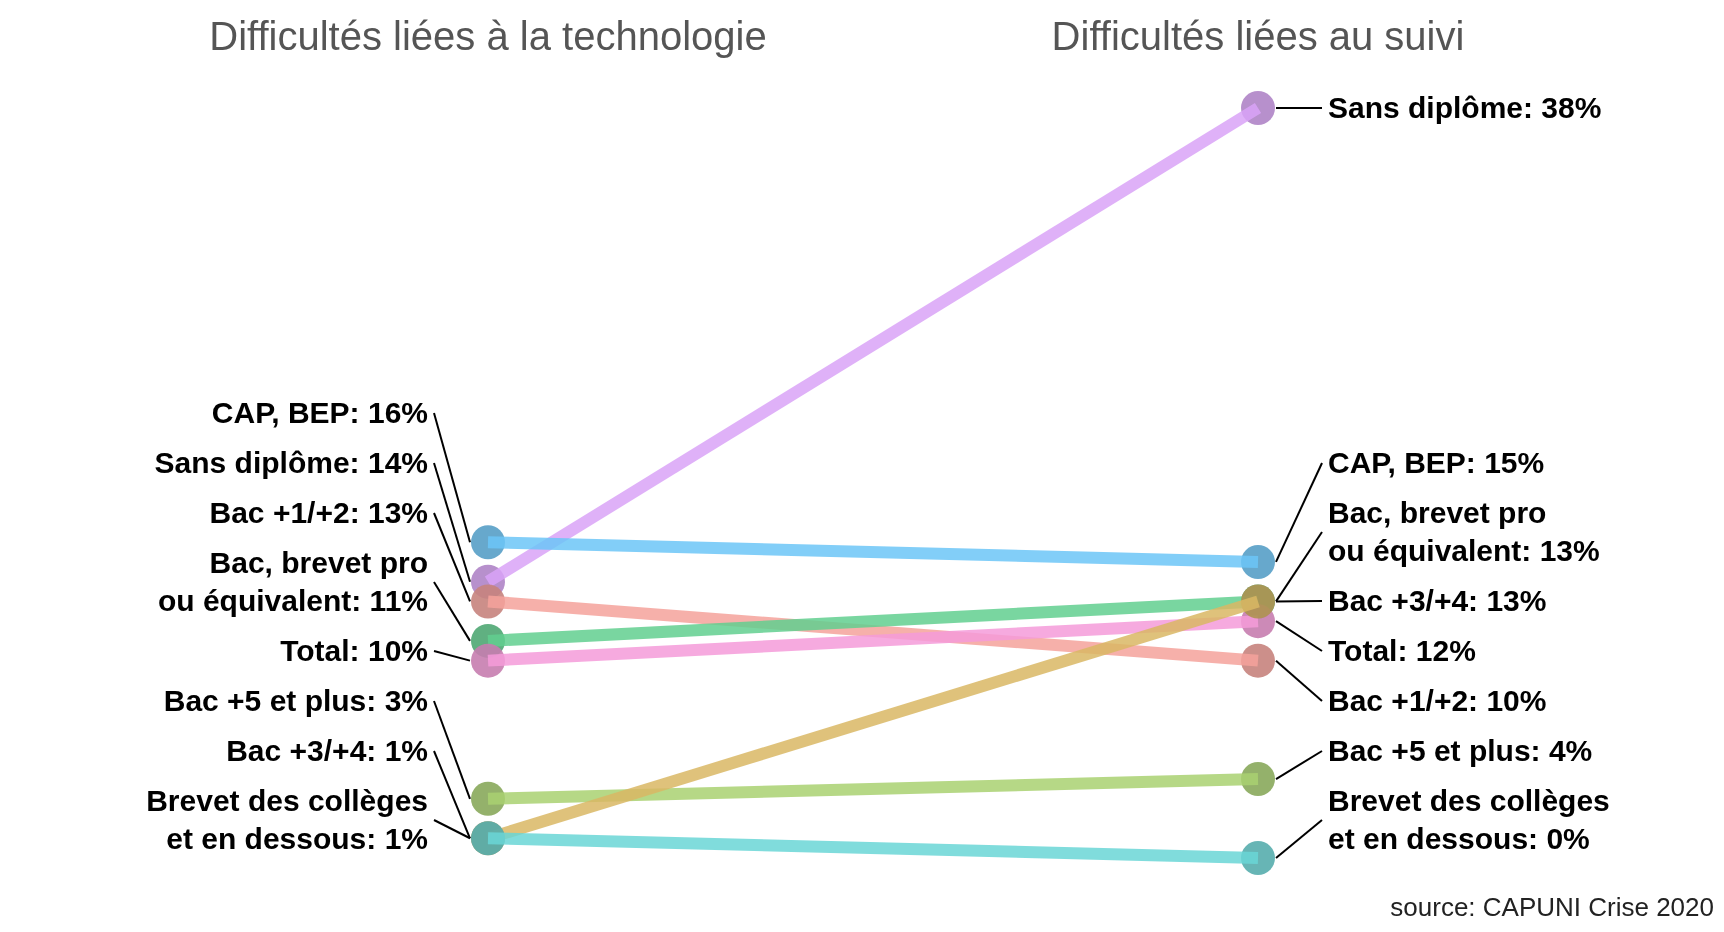 The height and width of the screenshot is (932, 1724). Describe the element at coordinates (327, 750) in the screenshot. I see `data-label: Bac +3/+4: 1%` at that location.